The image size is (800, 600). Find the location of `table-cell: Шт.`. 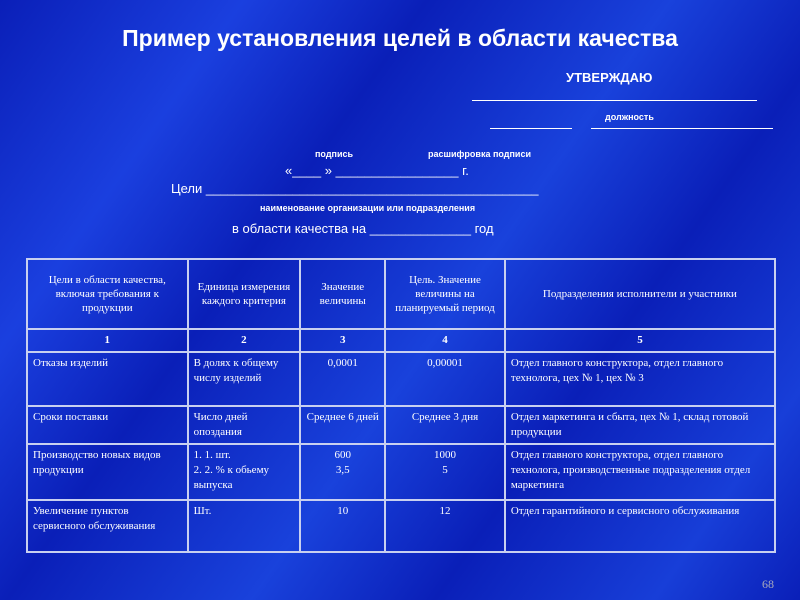

table-cell: Шт. is located at coordinates (244, 526).